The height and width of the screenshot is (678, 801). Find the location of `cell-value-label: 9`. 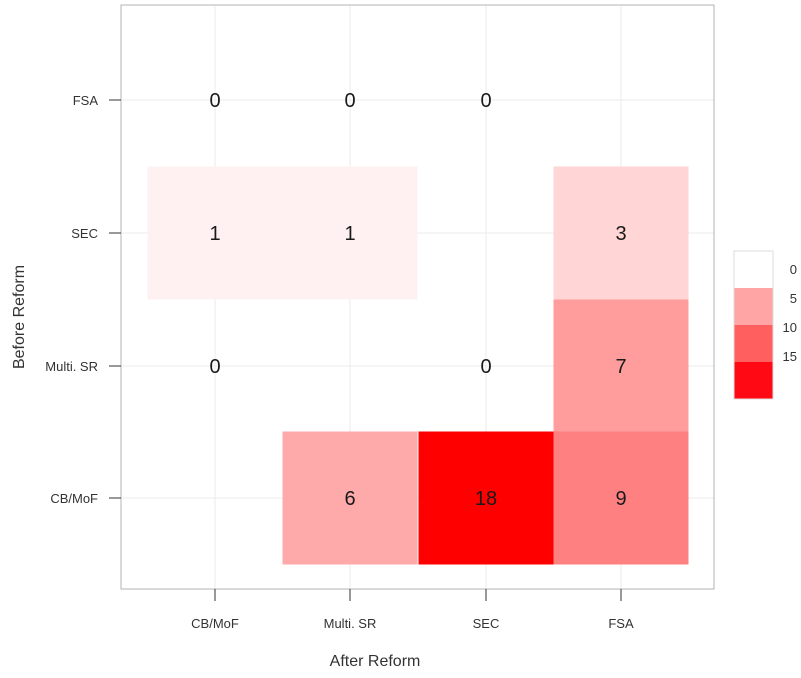

cell-value-label: 9 is located at coordinates (620, 499).